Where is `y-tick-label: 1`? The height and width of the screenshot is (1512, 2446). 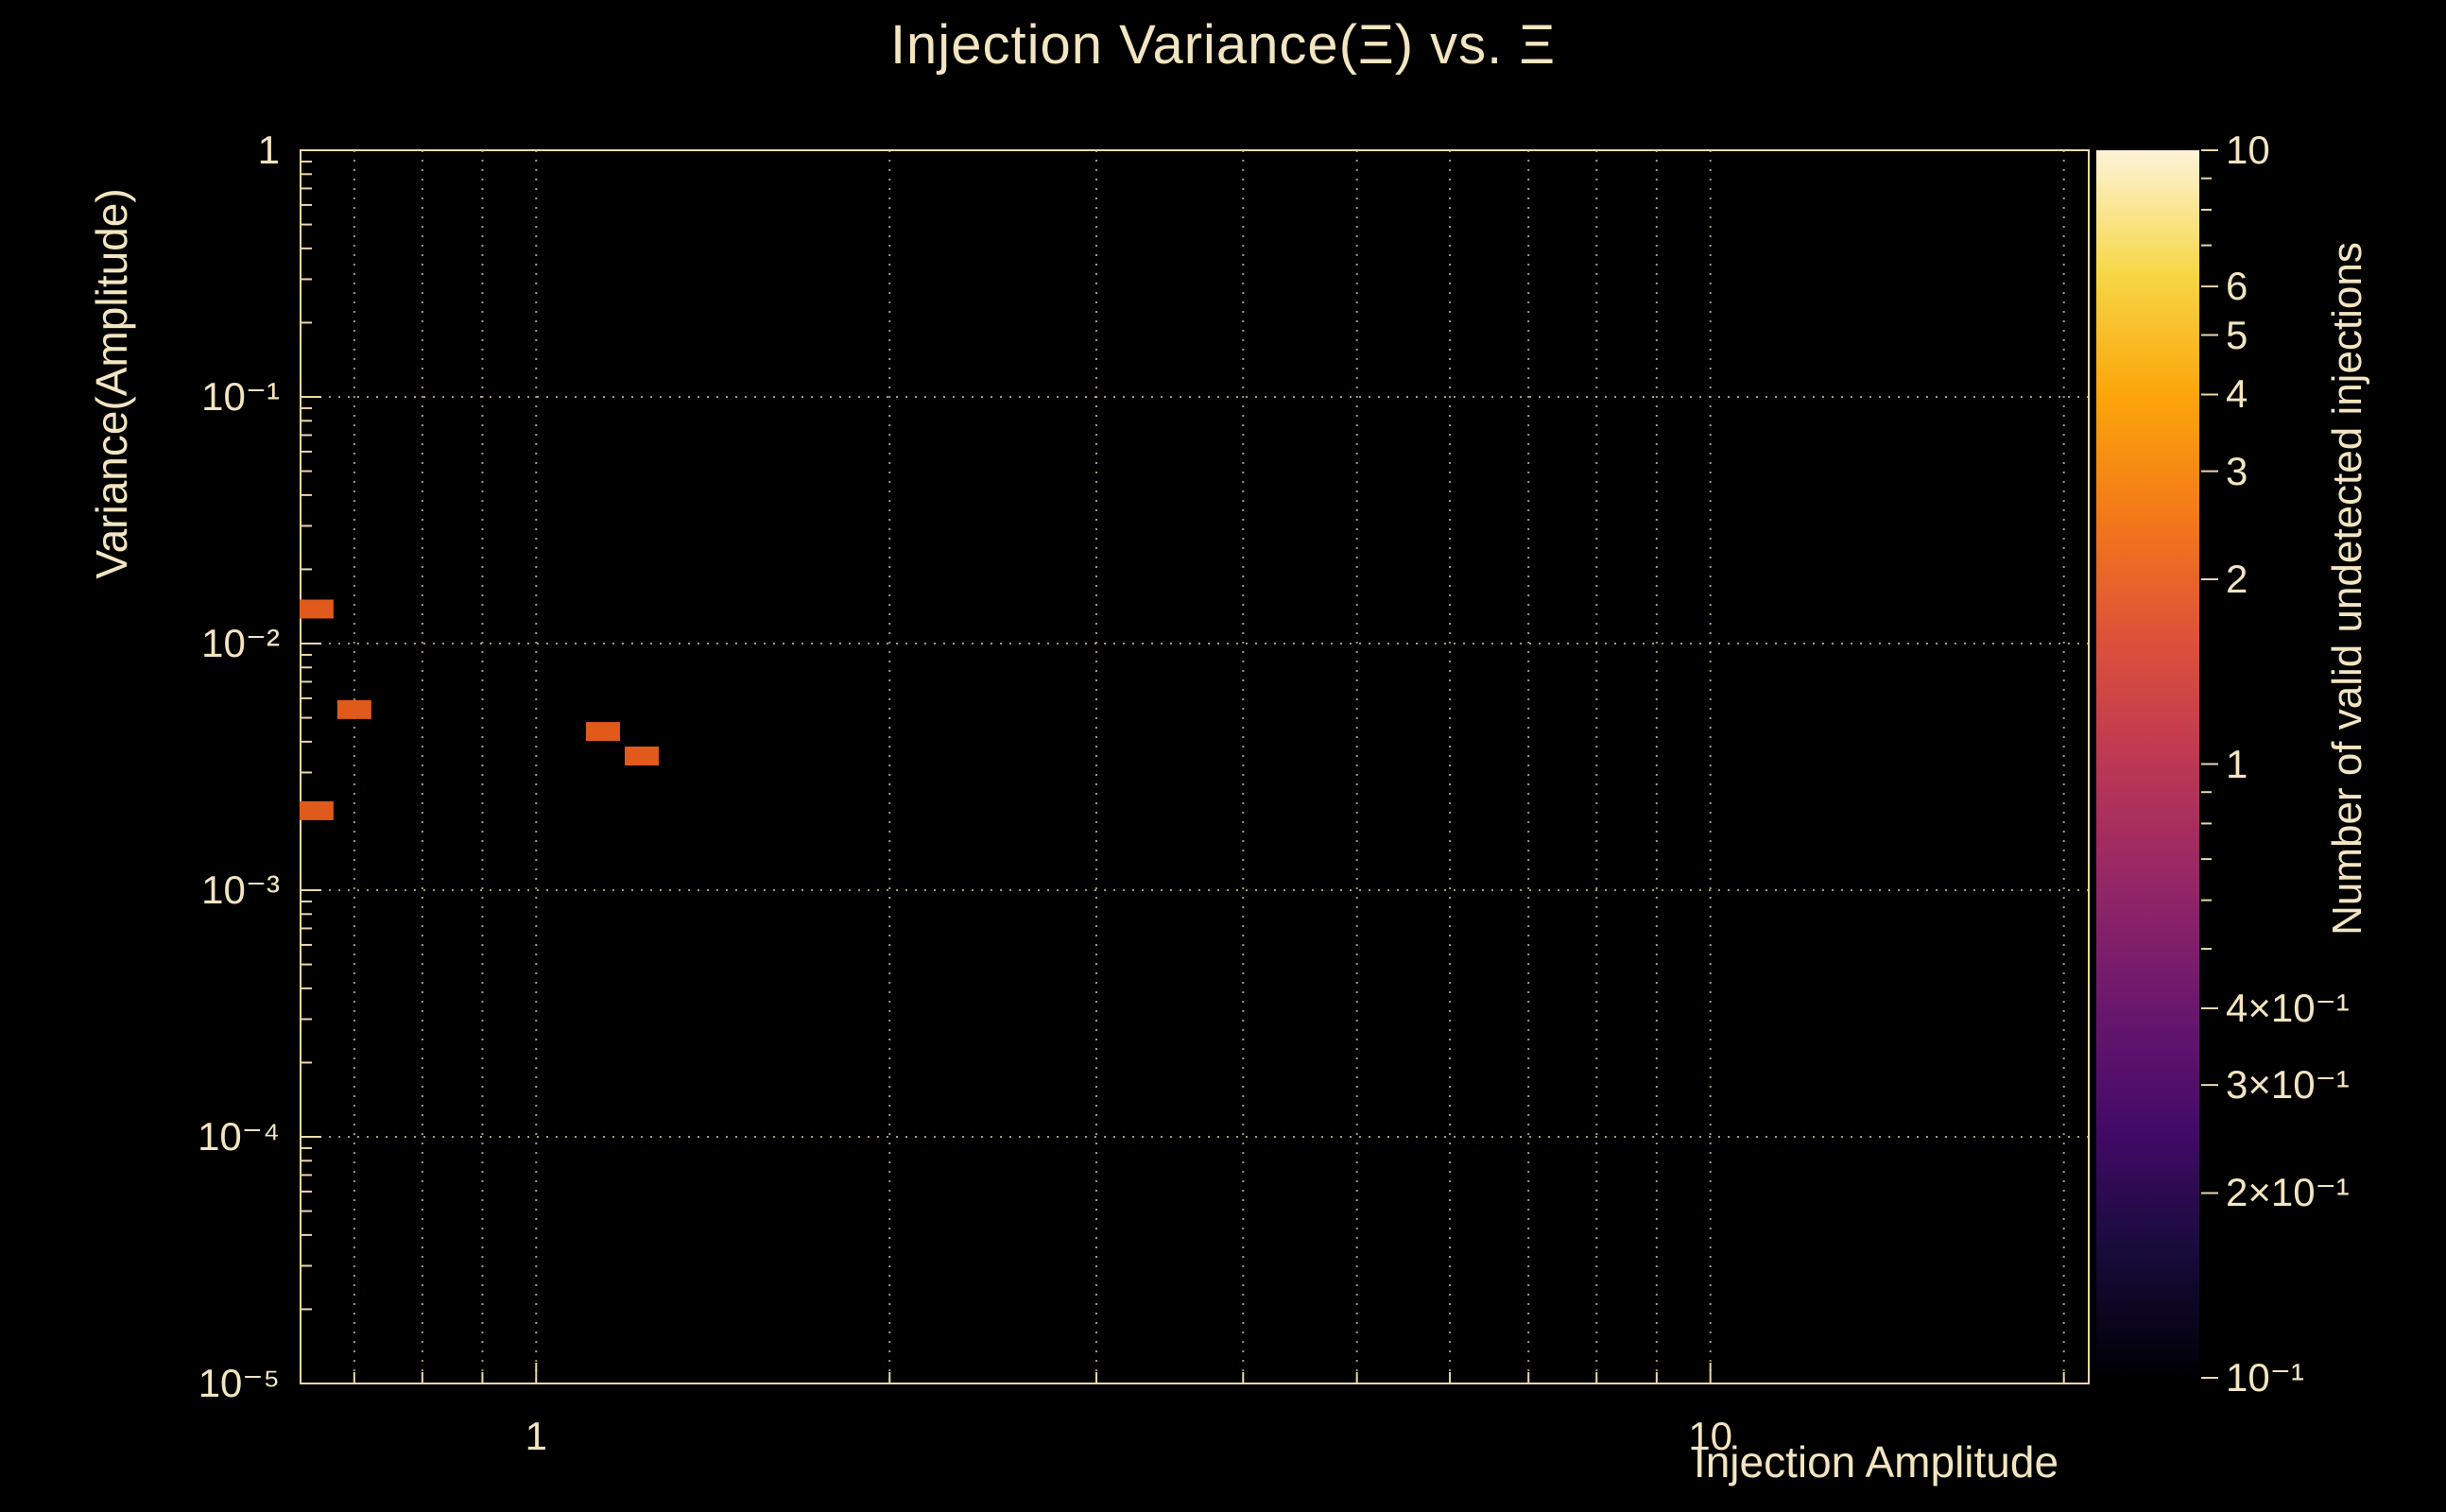 y-tick-label: 1 is located at coordinates (268, 150).